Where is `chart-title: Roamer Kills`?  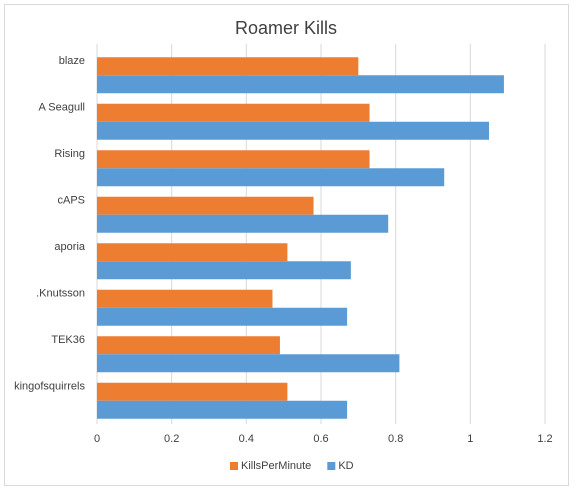 chart-title: Roamer Kills is located at coordinates (286, 28).